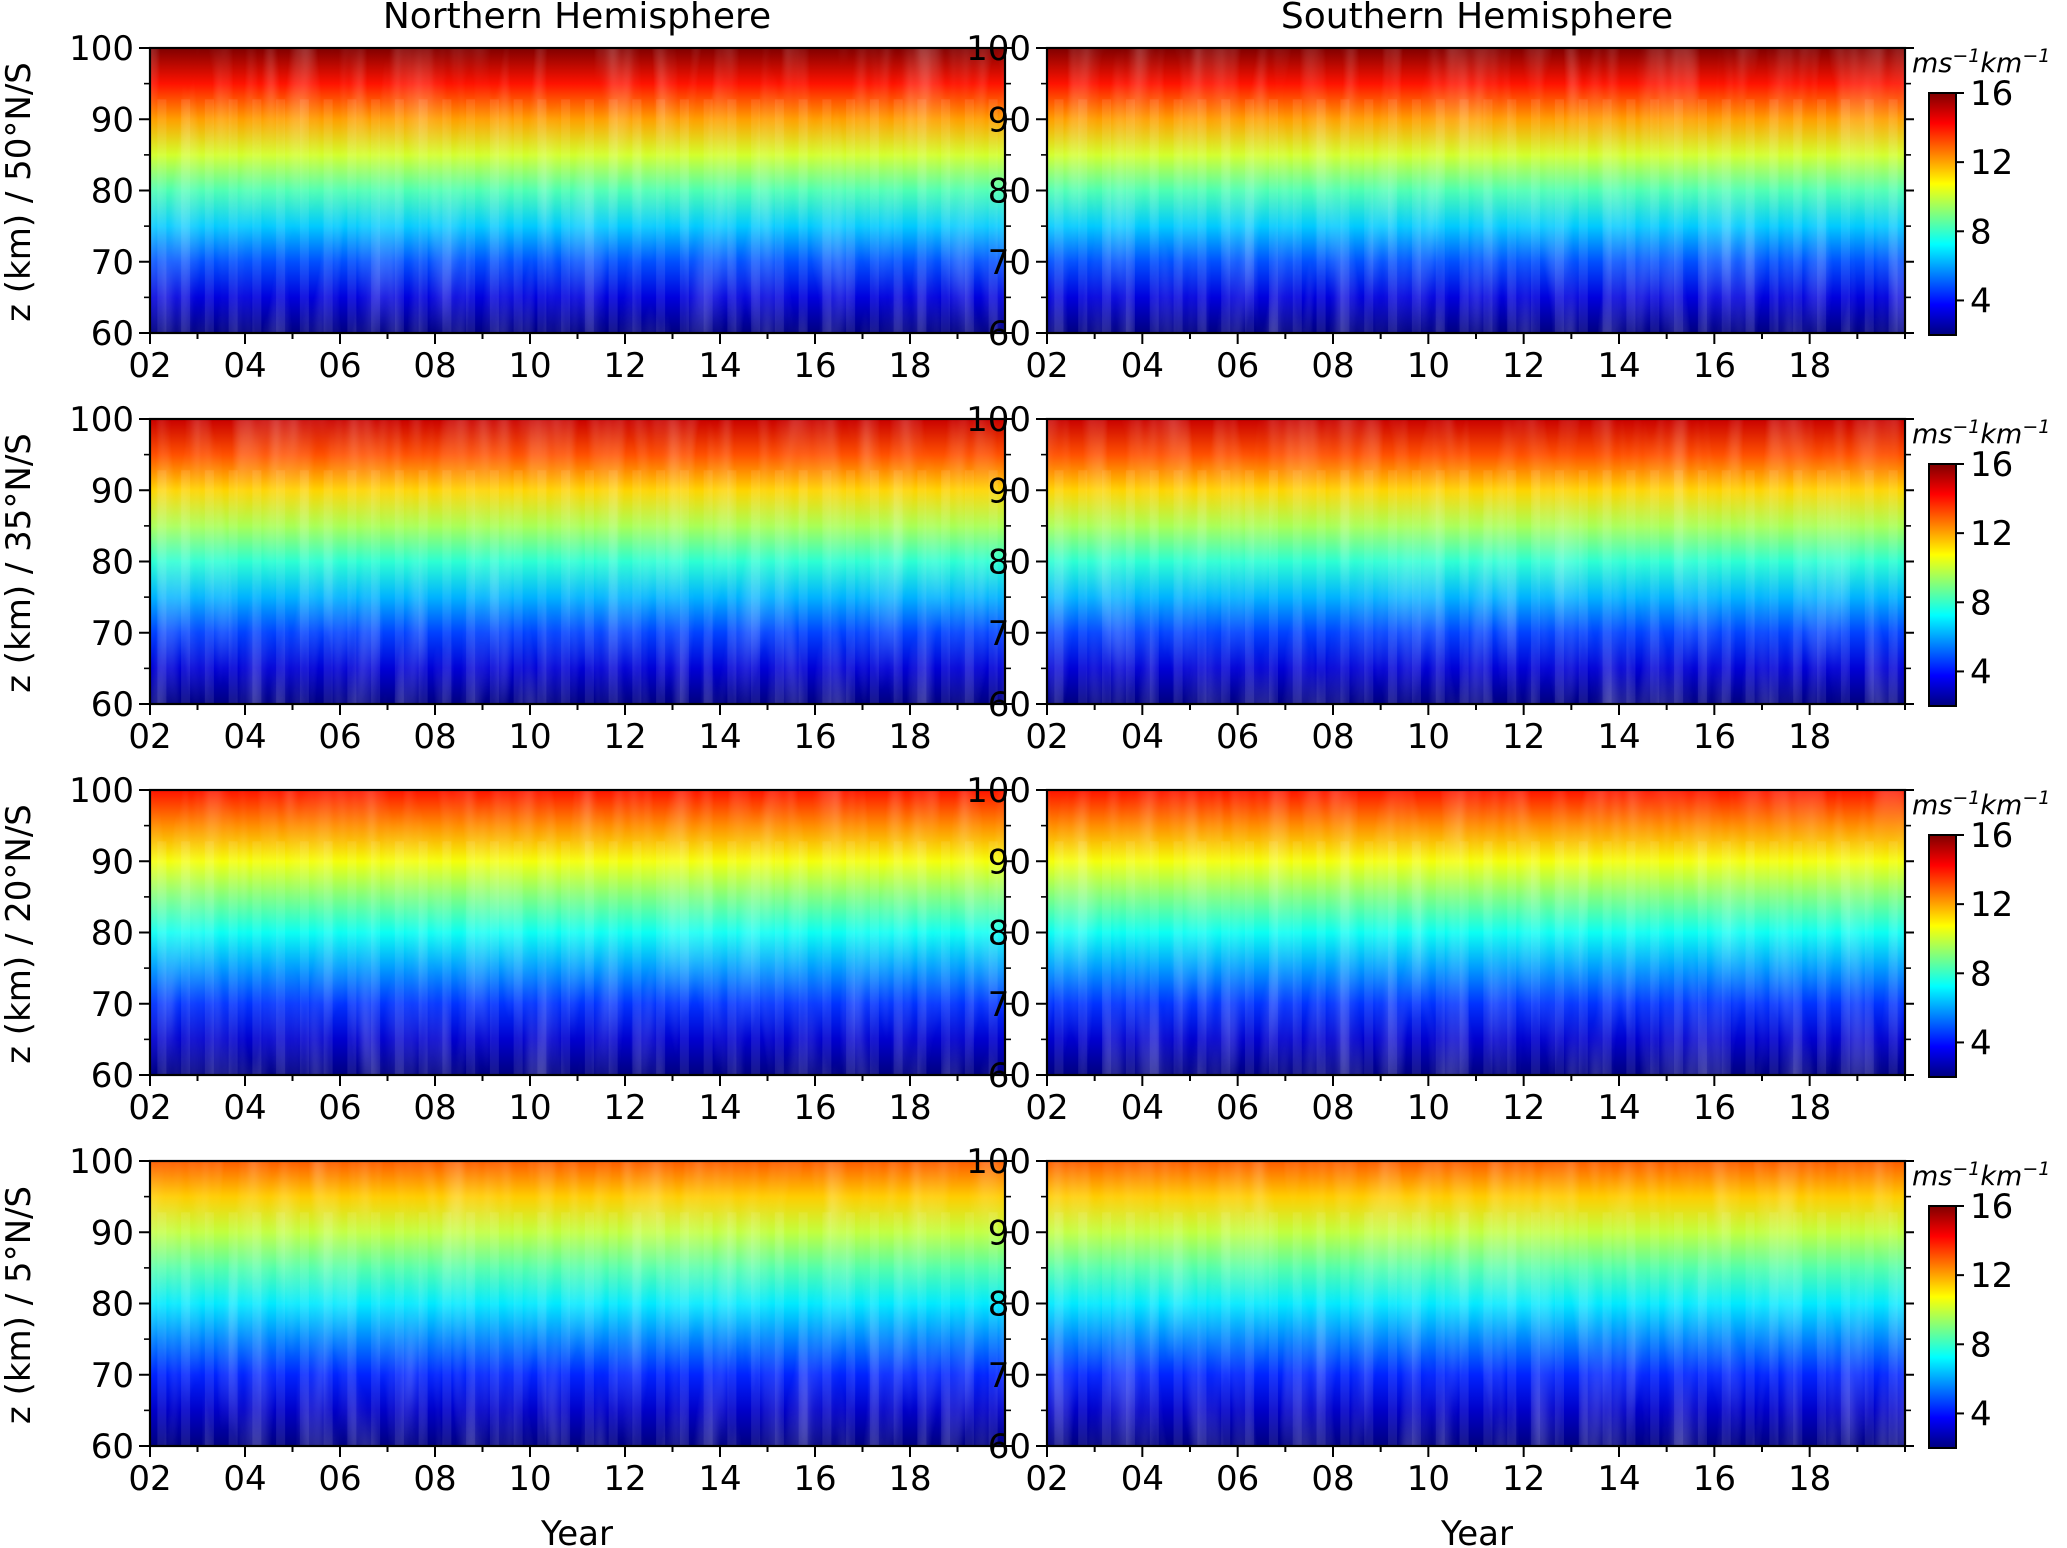 The width and height of the screenshot is (2067, 1548). I want to click on x-axis-label-northern: Year, so click(576, 1531).